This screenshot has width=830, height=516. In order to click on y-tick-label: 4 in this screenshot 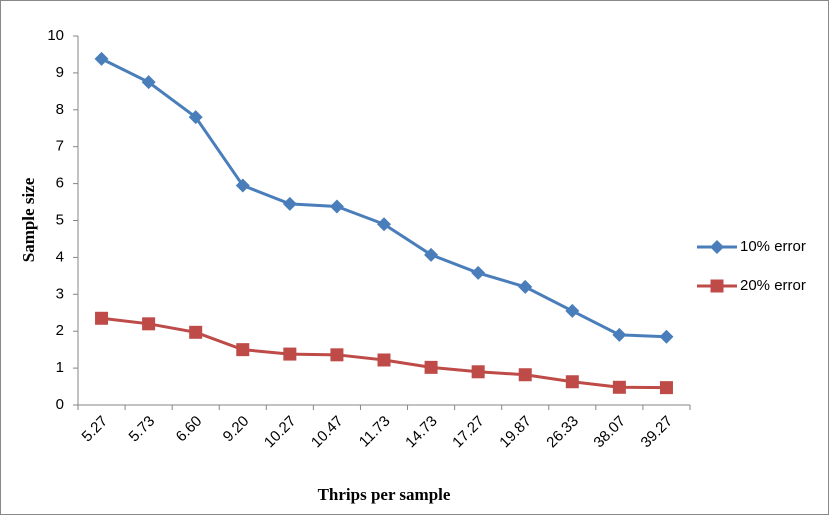, I will do `click(60, 256)`.